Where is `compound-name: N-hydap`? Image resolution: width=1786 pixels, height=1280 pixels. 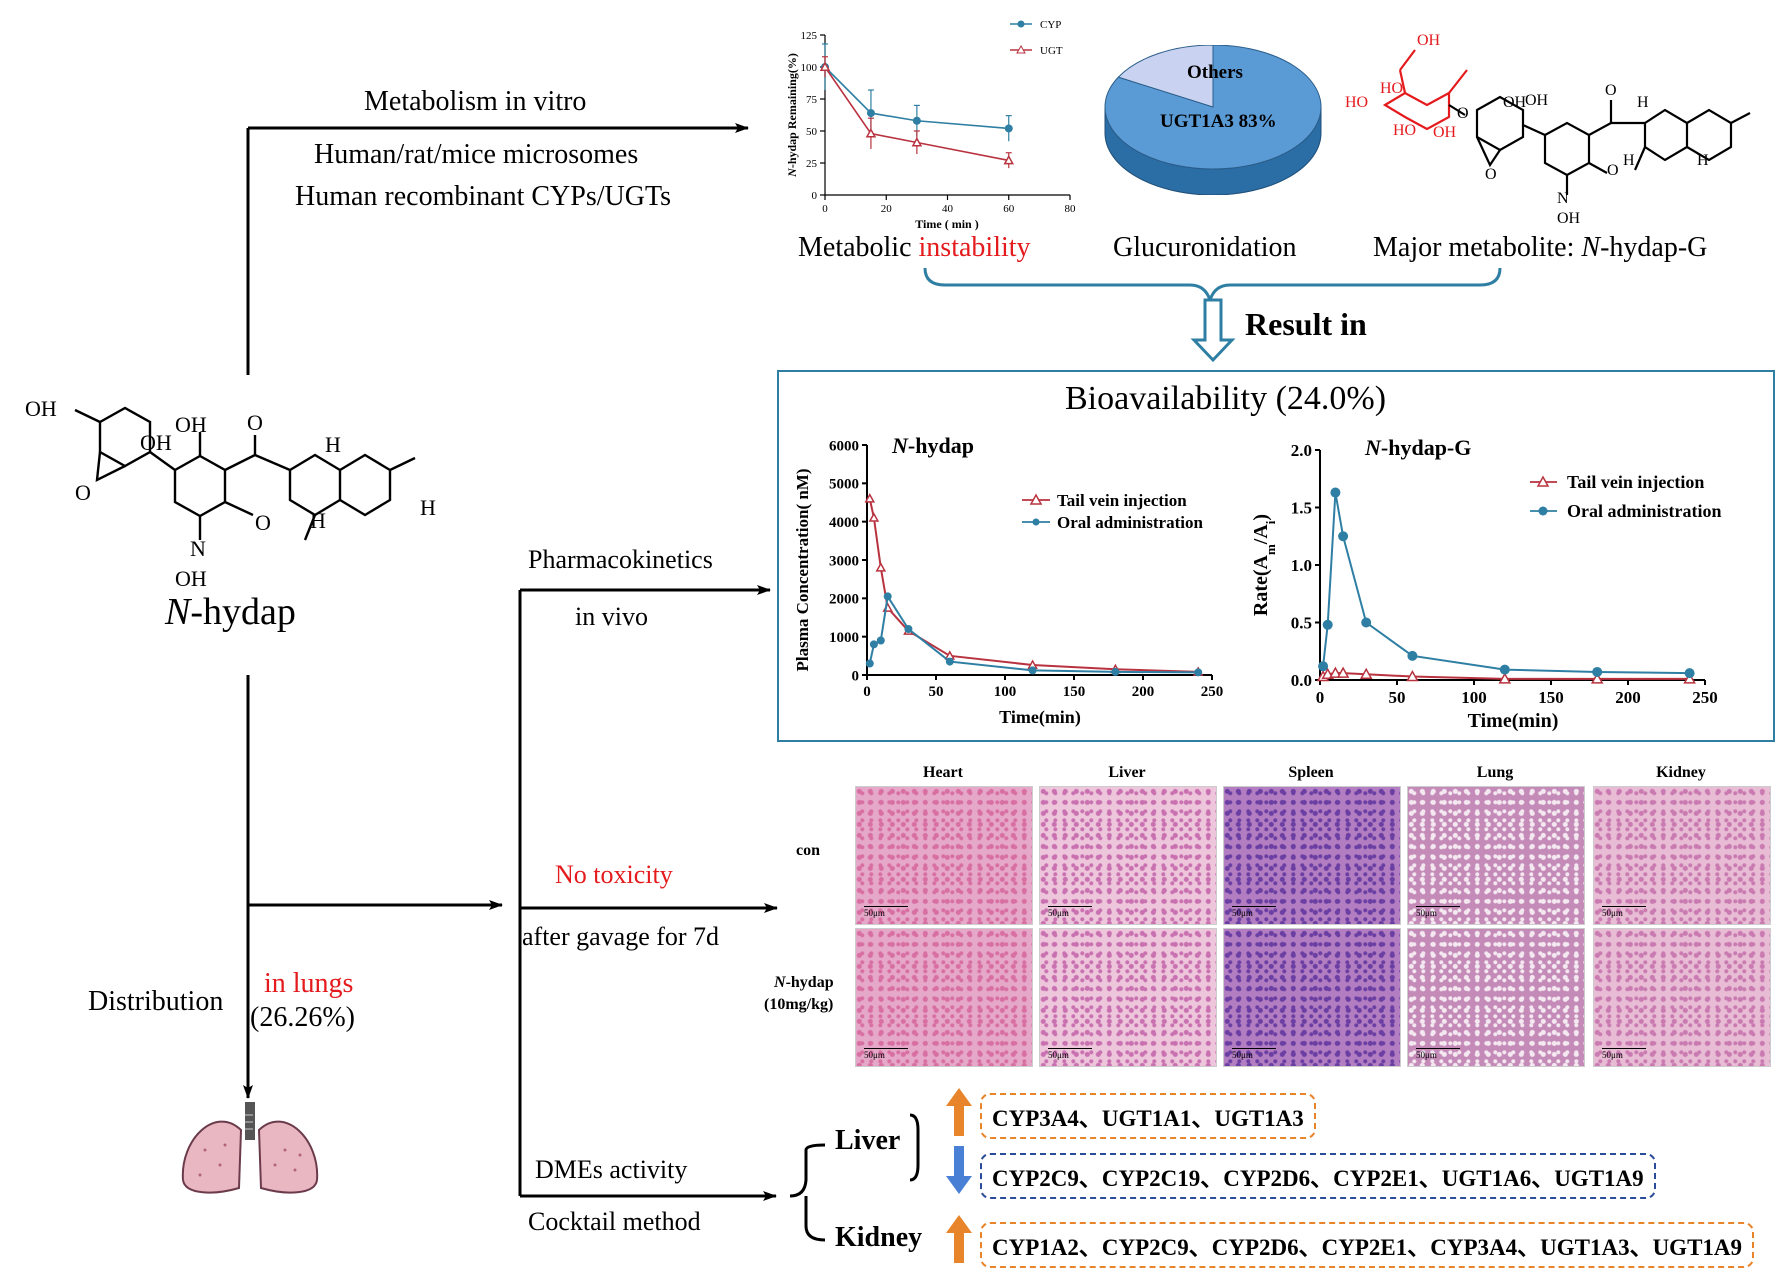 compound-name: N-hydap is located at coordinates (230, 612).